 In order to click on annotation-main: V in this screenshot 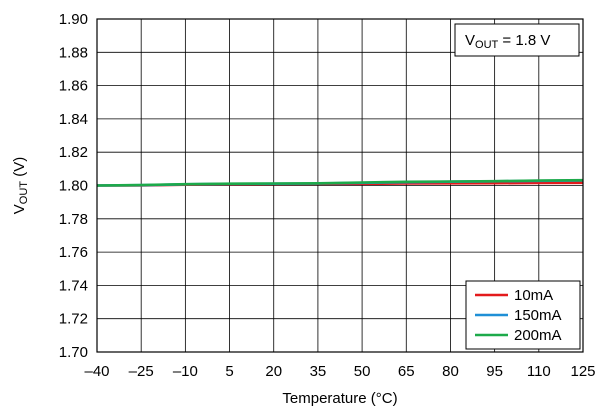, I will do `click(470, 40)`.